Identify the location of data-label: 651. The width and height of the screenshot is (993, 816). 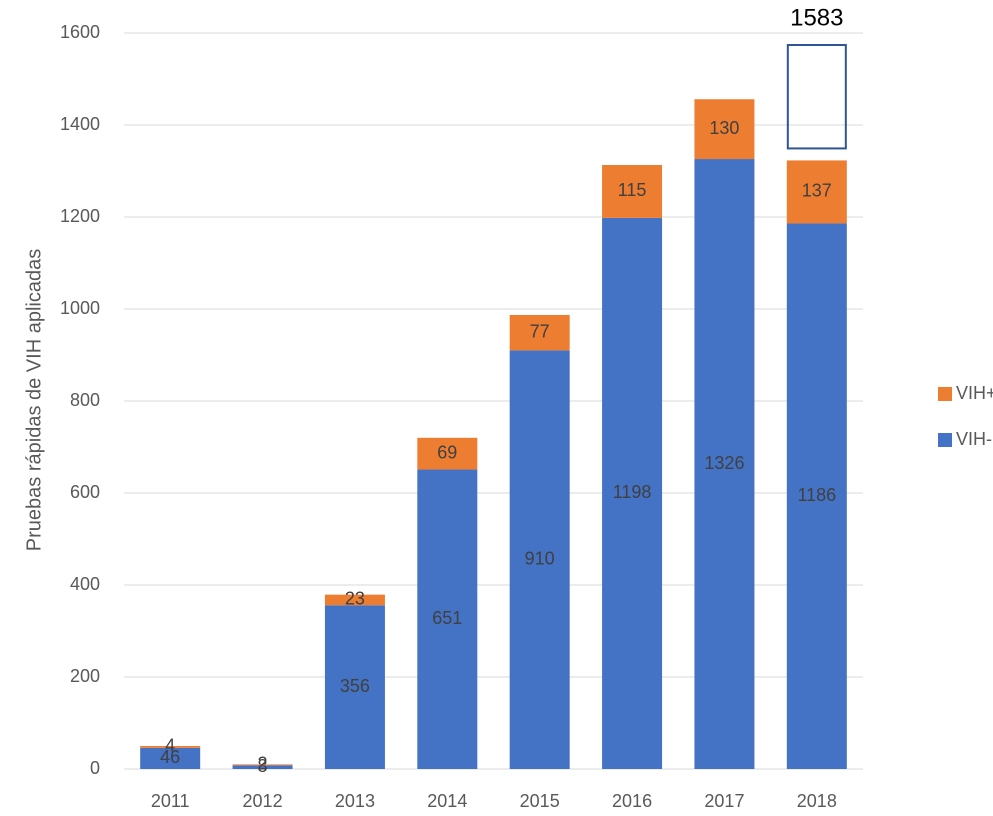
(447, 618).